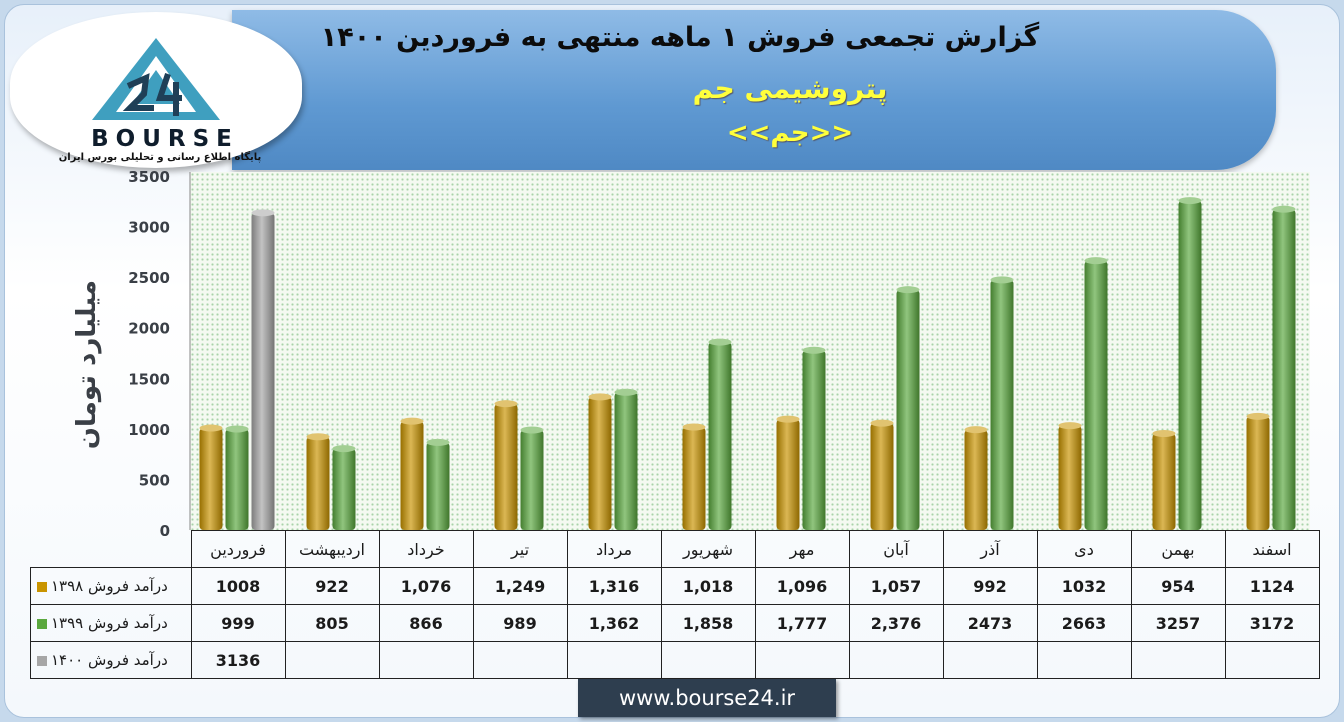 The height and width of the screenshot is (722, 1344). I want to click on value-cell: 1,249, so click(520, 586).